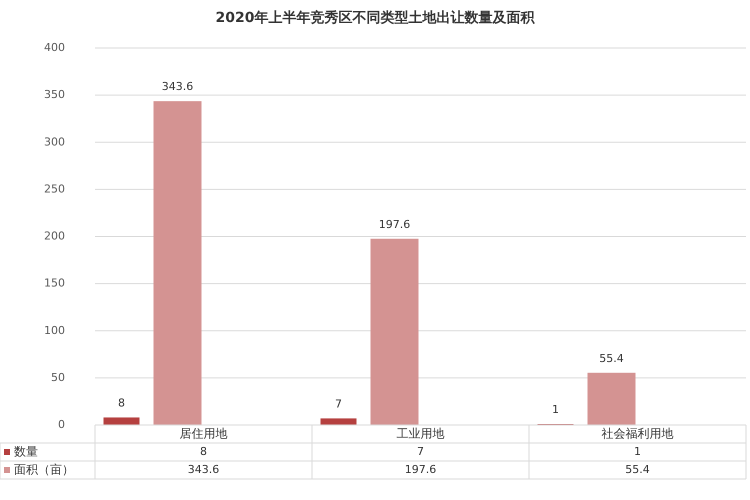 This screenshot has width=750, height=500. Describe the element at coordinates (420, 451) in the screenshot. I see `data-label: 7` at that location.